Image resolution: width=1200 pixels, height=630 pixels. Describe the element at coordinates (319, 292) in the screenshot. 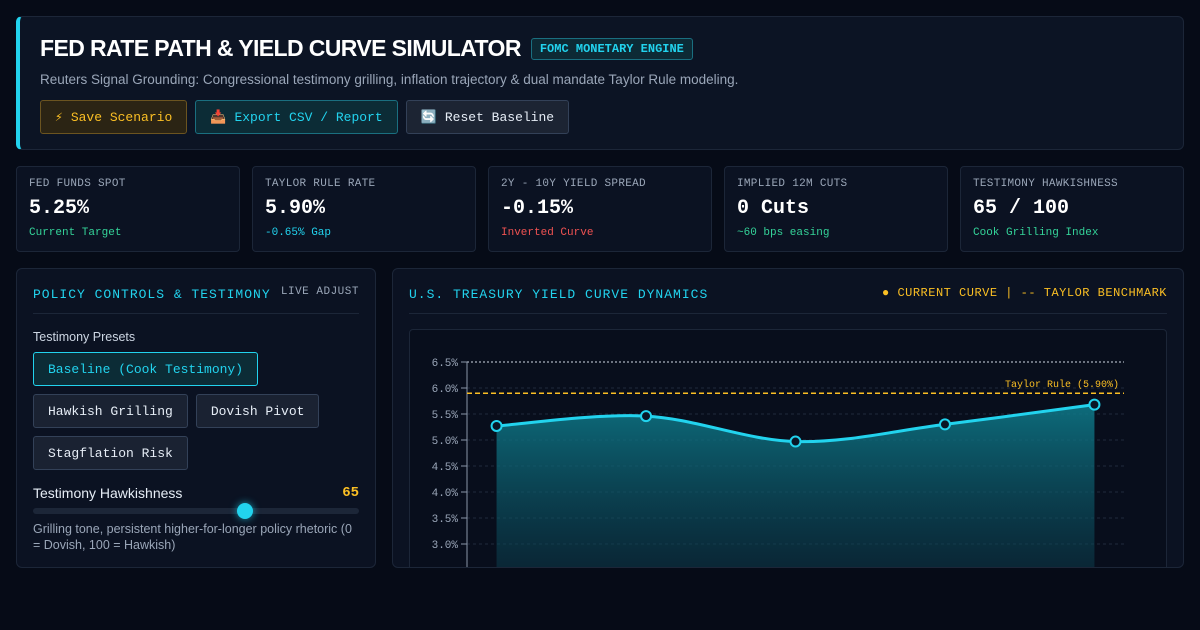

I see `live-adjust-label: LIVE ADJUST` at that location.